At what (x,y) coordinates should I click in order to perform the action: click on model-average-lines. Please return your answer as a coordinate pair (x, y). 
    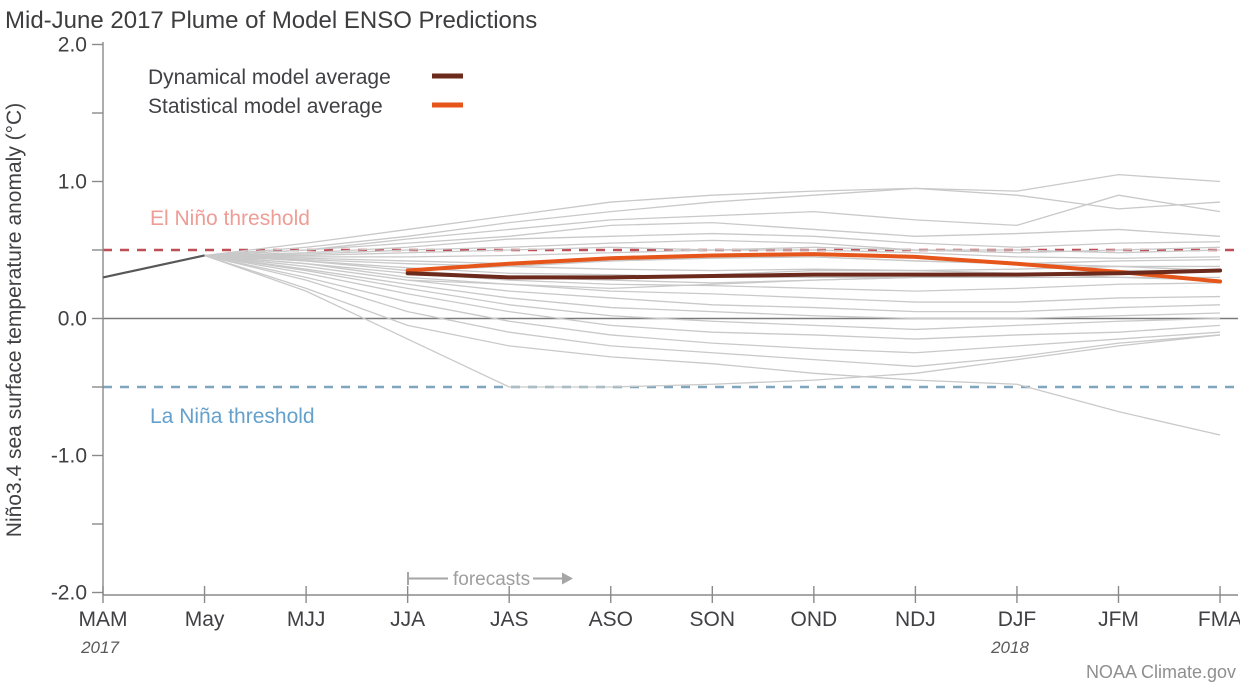
    Looking at the image, I should click on (814, 268).